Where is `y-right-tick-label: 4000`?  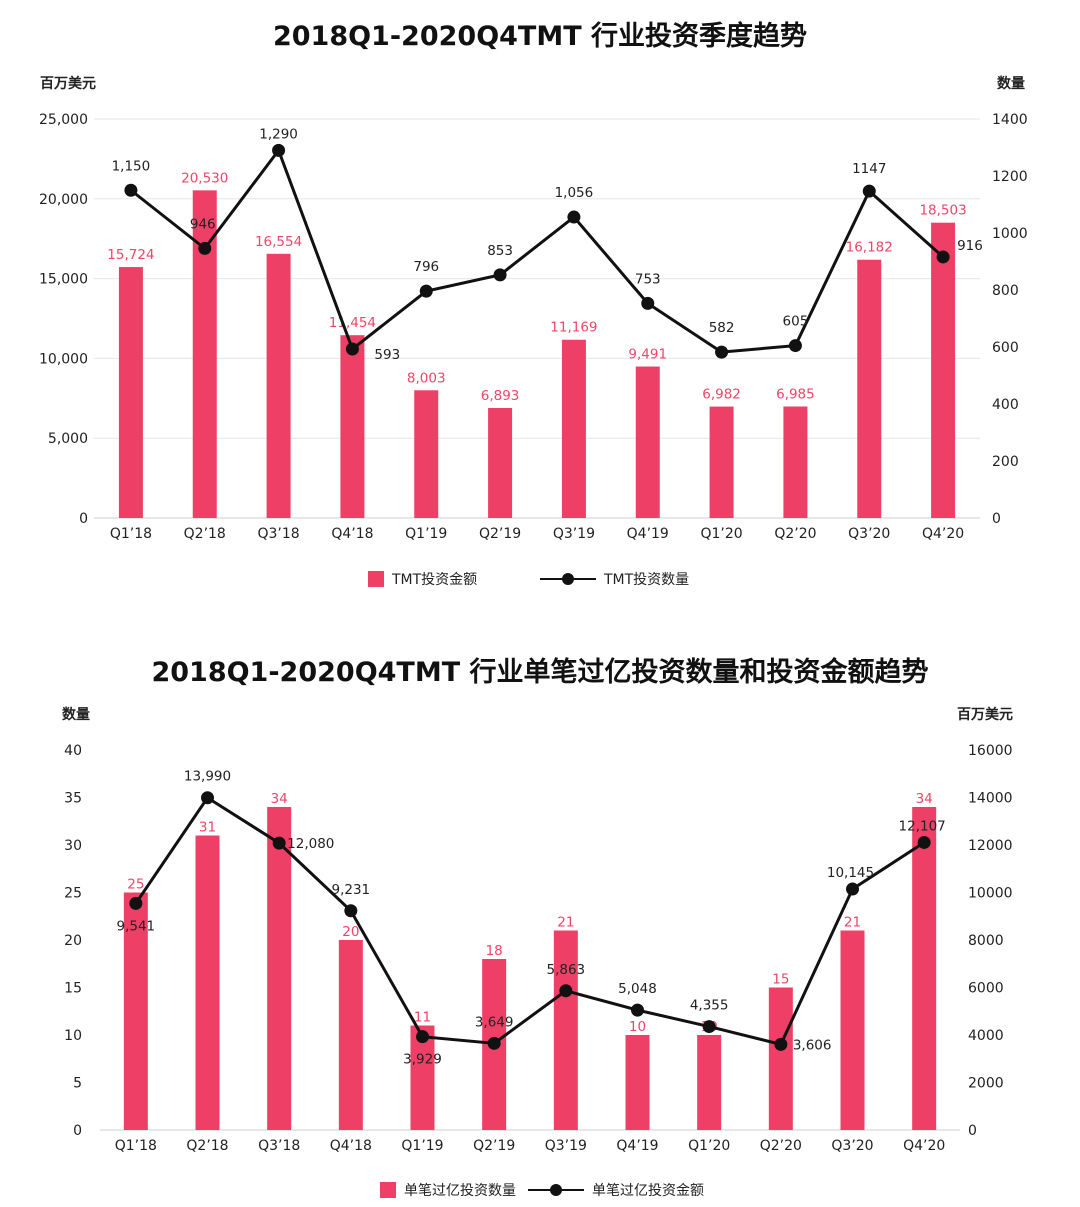 y-right-tick-label: 4000 is located at coordinates (986, 1036).